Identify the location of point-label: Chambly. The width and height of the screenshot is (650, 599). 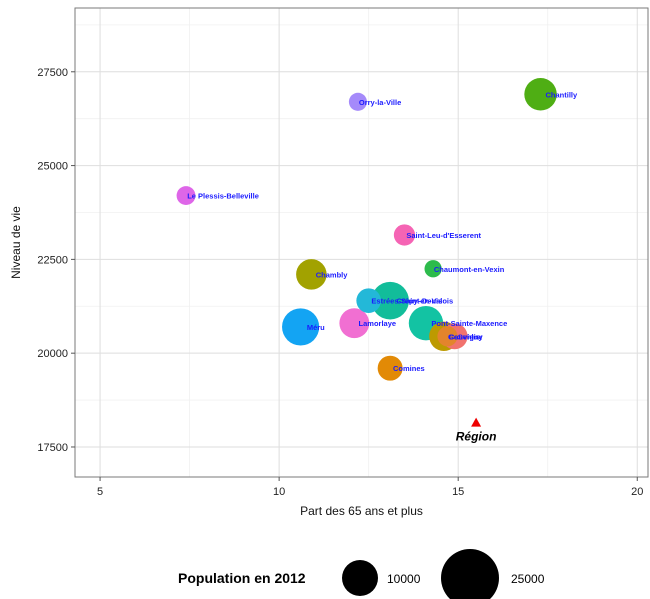
(332, 274).